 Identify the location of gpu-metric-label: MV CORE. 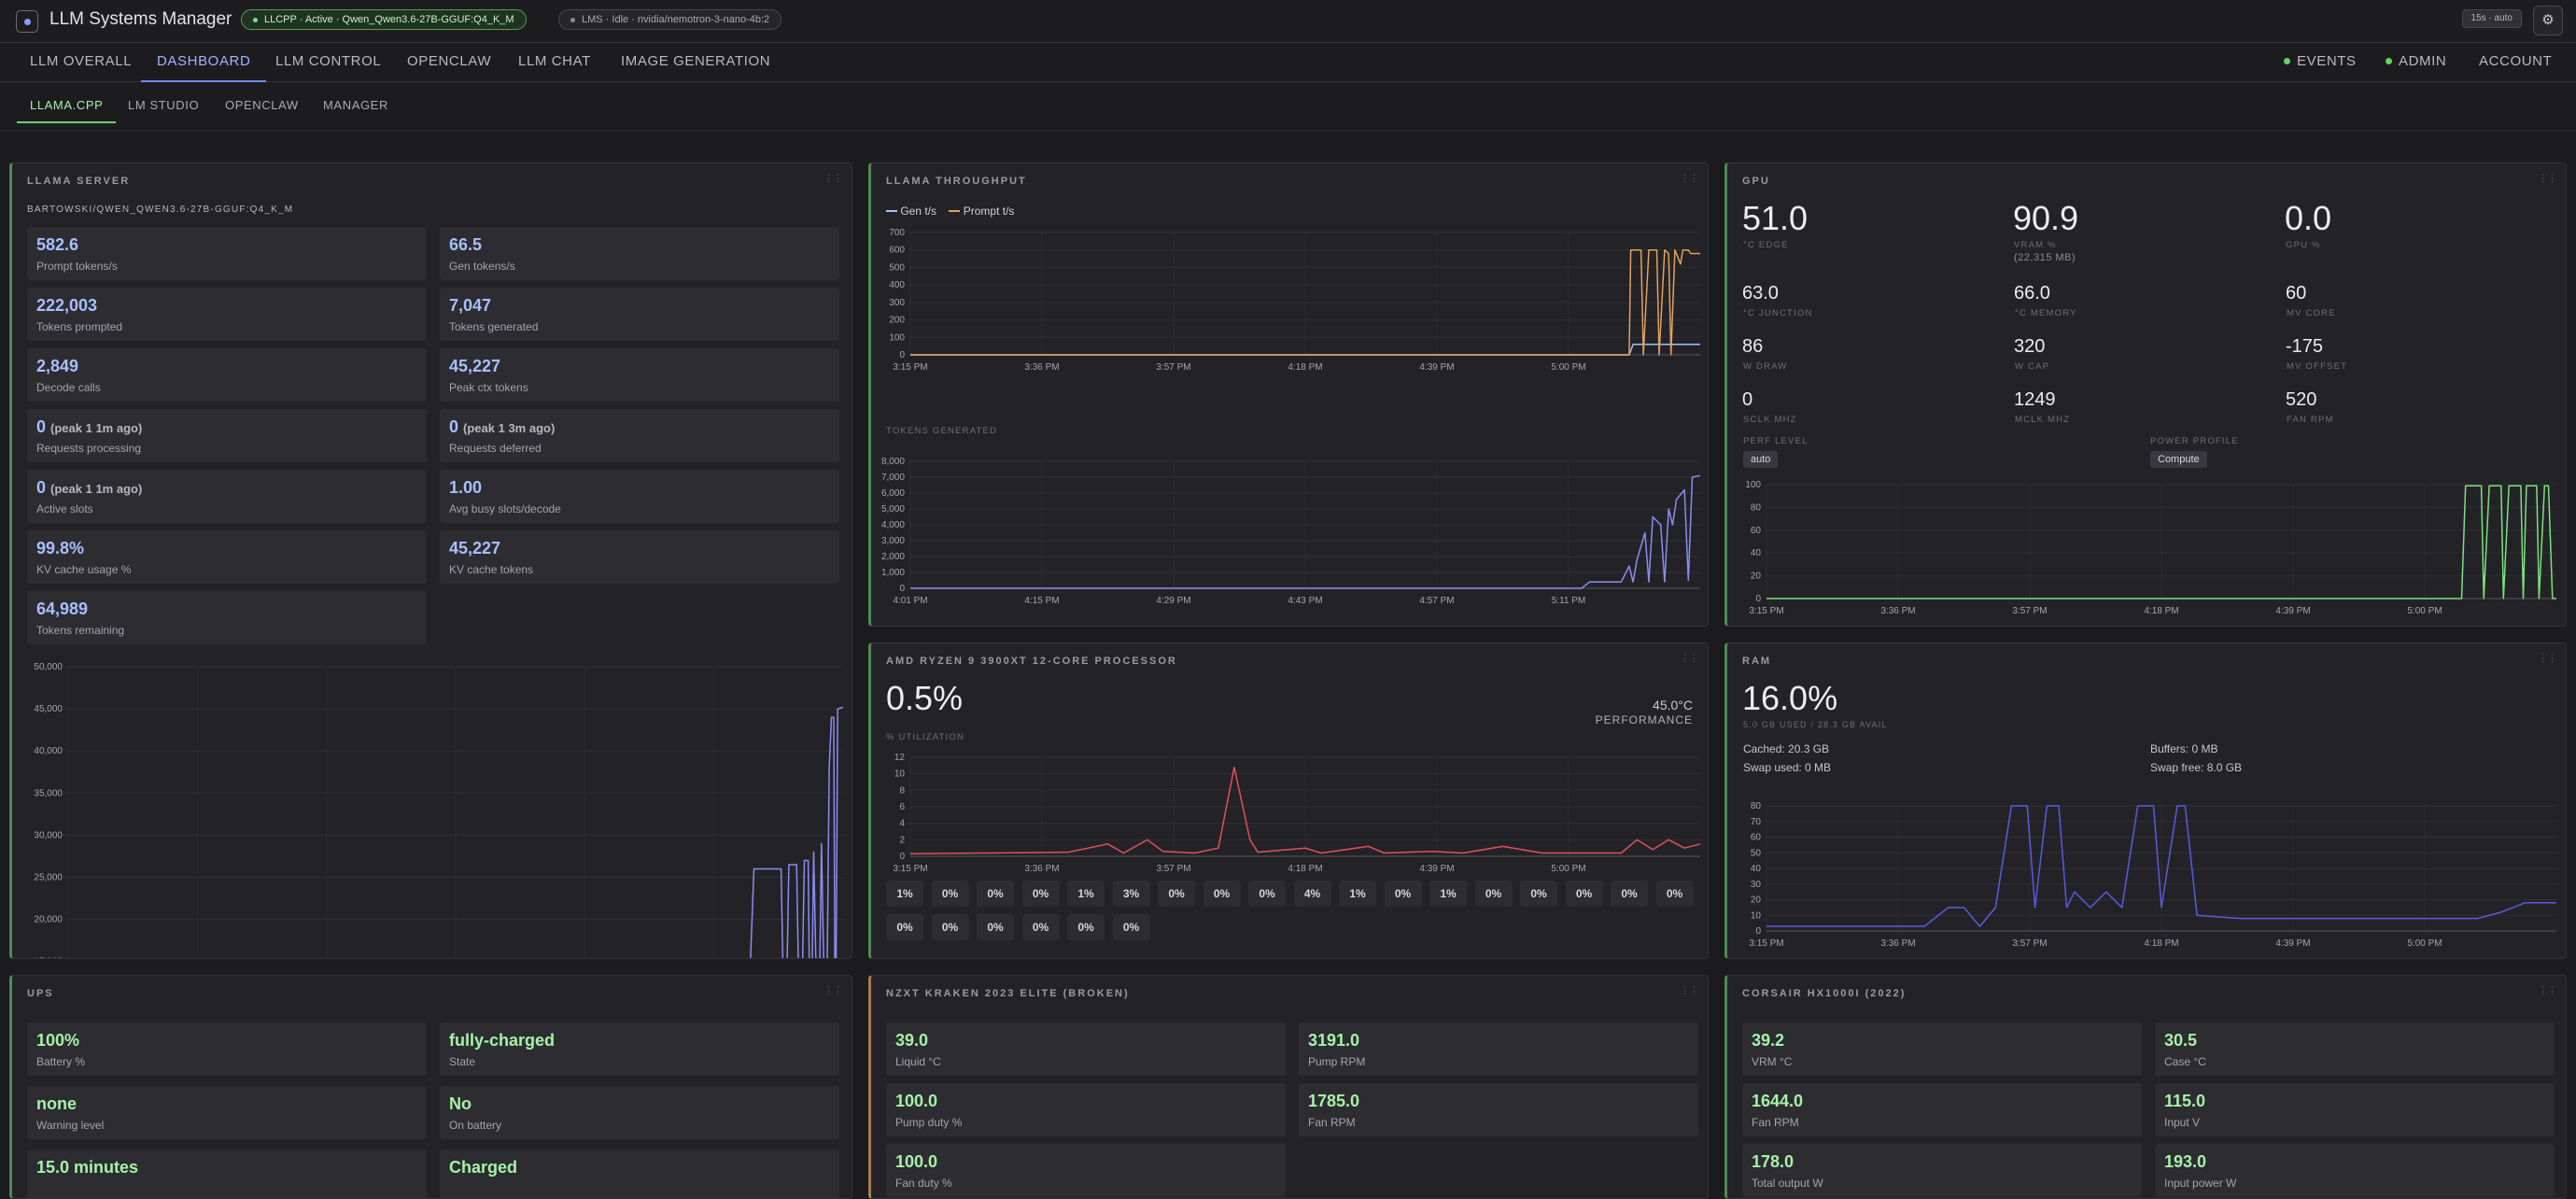
(2311, 313).